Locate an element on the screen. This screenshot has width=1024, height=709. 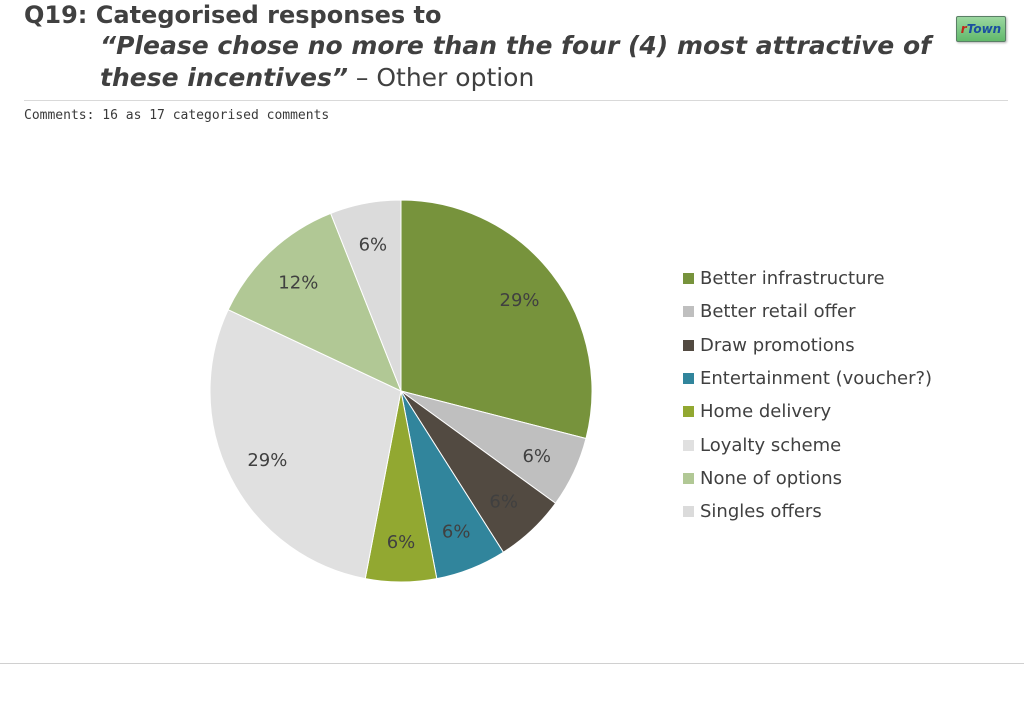
legend-item-entertainment-voucher: Entertainment (voucher?) is located at coordinates (807, 378).